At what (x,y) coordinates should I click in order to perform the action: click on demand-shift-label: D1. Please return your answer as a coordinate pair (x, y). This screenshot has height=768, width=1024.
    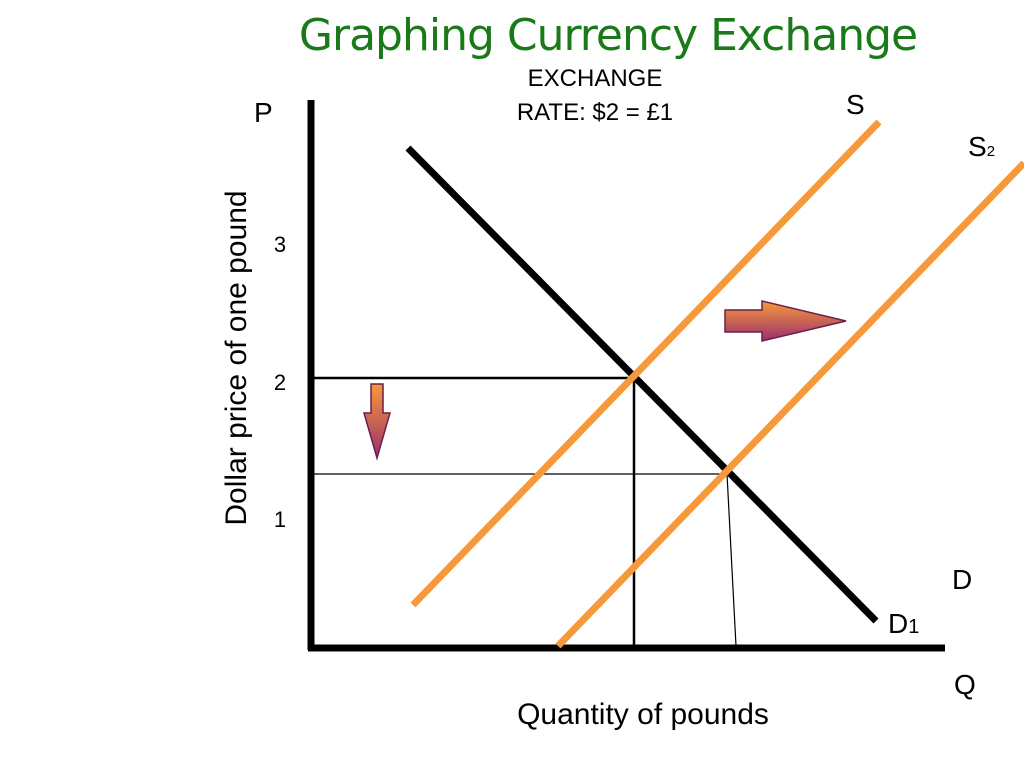
    Looking at the image, I should click on (903, 623).